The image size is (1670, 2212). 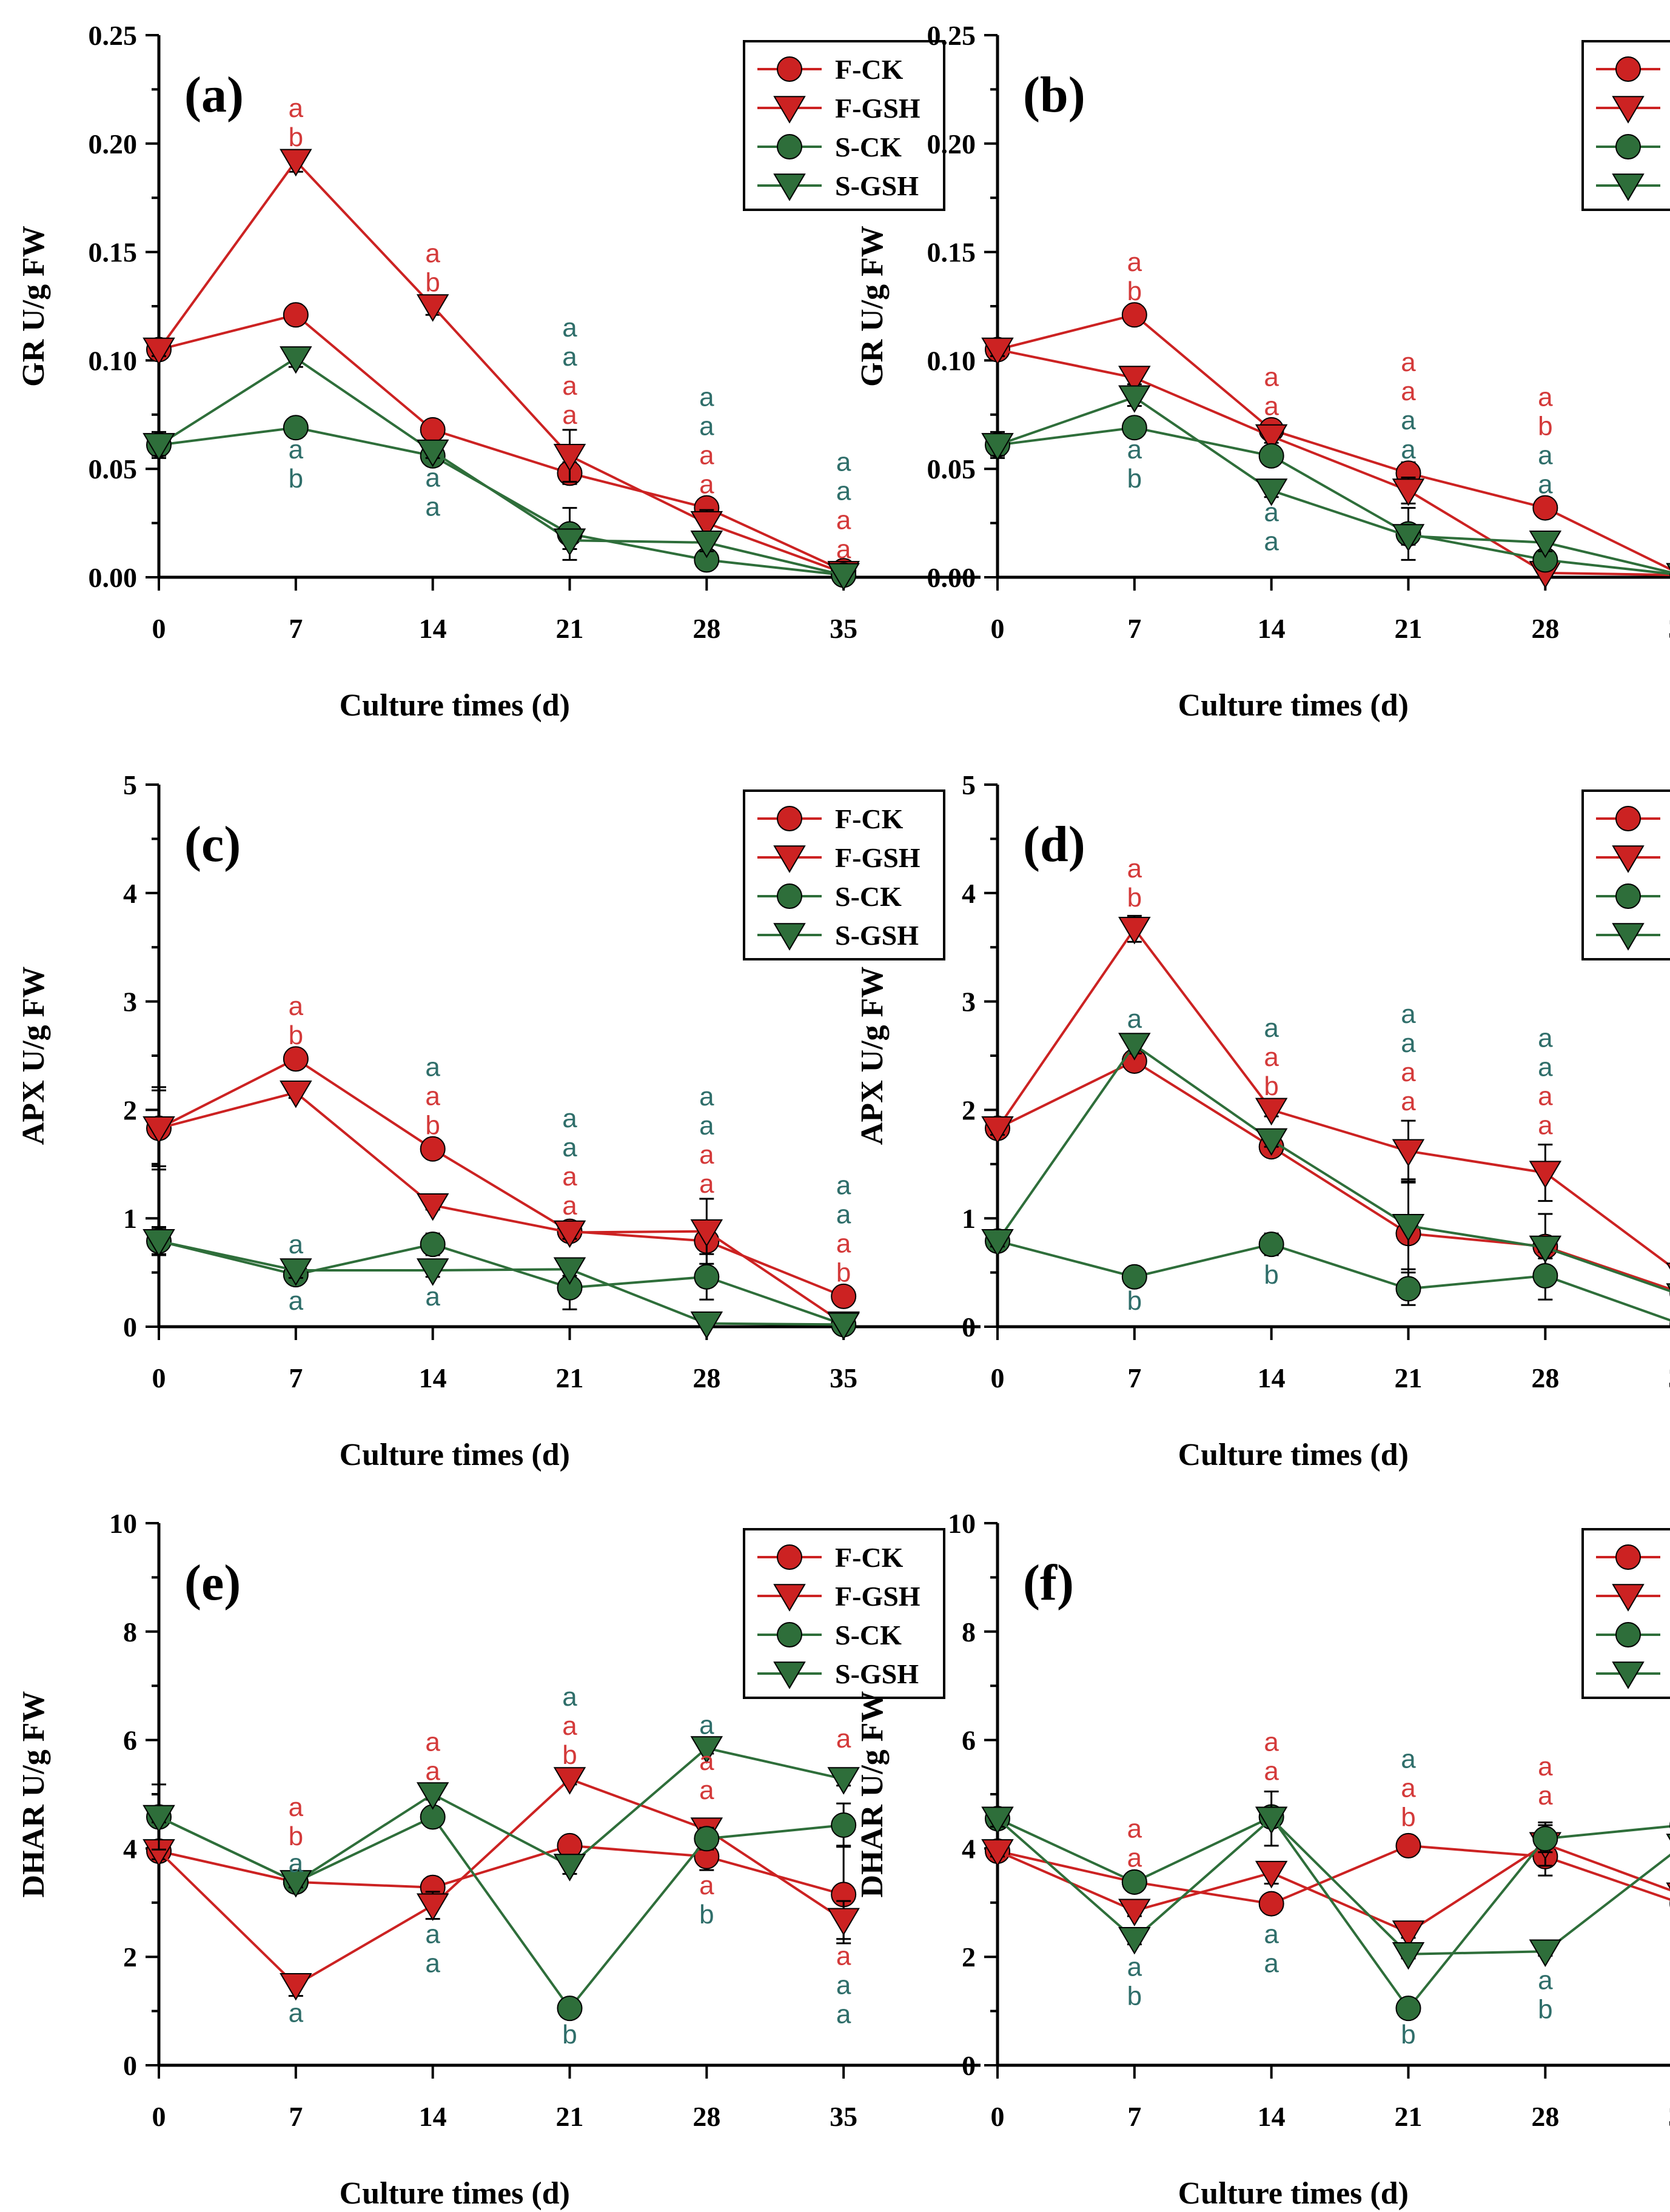 What do you see at coordinates (1326, 1163) in the screenshot?
I see `series-s-bso` at bounding box center [1326, 1163].